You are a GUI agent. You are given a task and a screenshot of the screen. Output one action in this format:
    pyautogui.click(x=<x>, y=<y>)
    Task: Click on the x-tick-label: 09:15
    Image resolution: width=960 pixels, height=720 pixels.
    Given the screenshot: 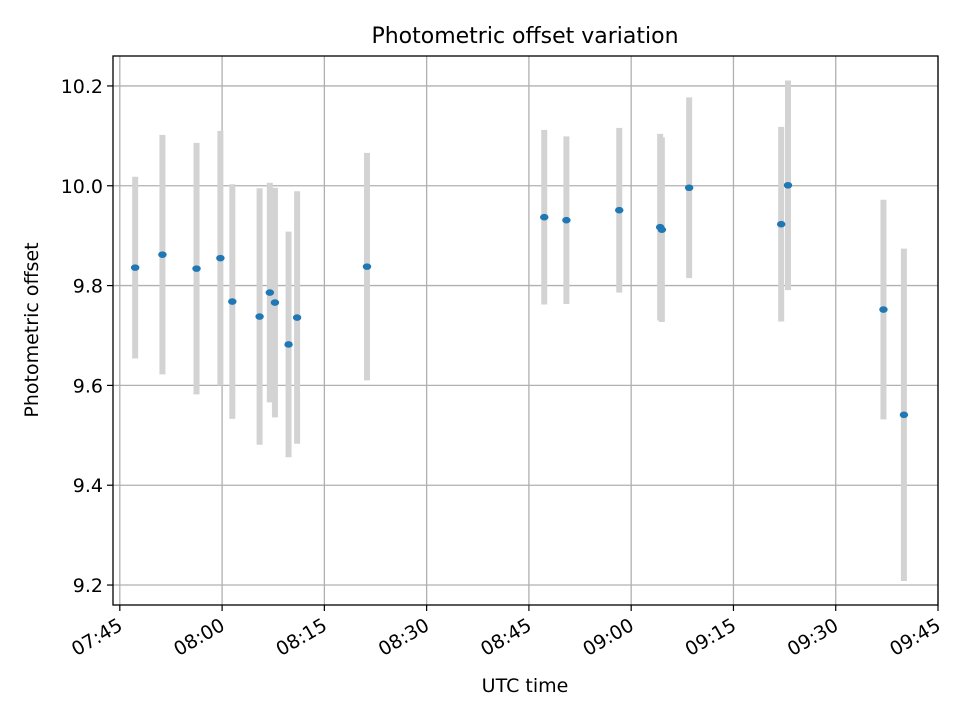 What is the action you would take?
    pyautogui.click(x=711, y=637)
    